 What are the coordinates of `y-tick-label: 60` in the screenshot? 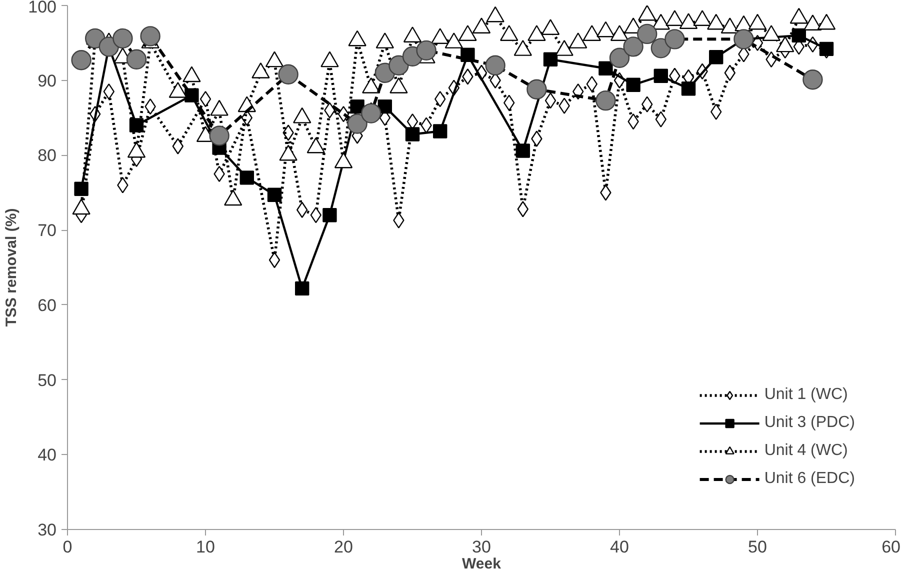 It's located at (47, 305).